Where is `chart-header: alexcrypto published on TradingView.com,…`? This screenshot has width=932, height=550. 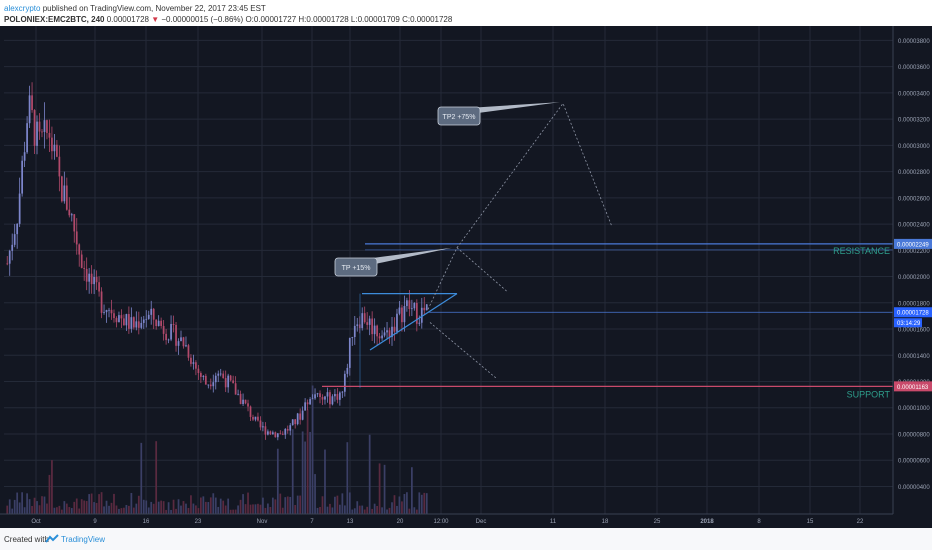 chart-header: alexcrypto published on TradingView.com,… is located at coordinates (466, 13).